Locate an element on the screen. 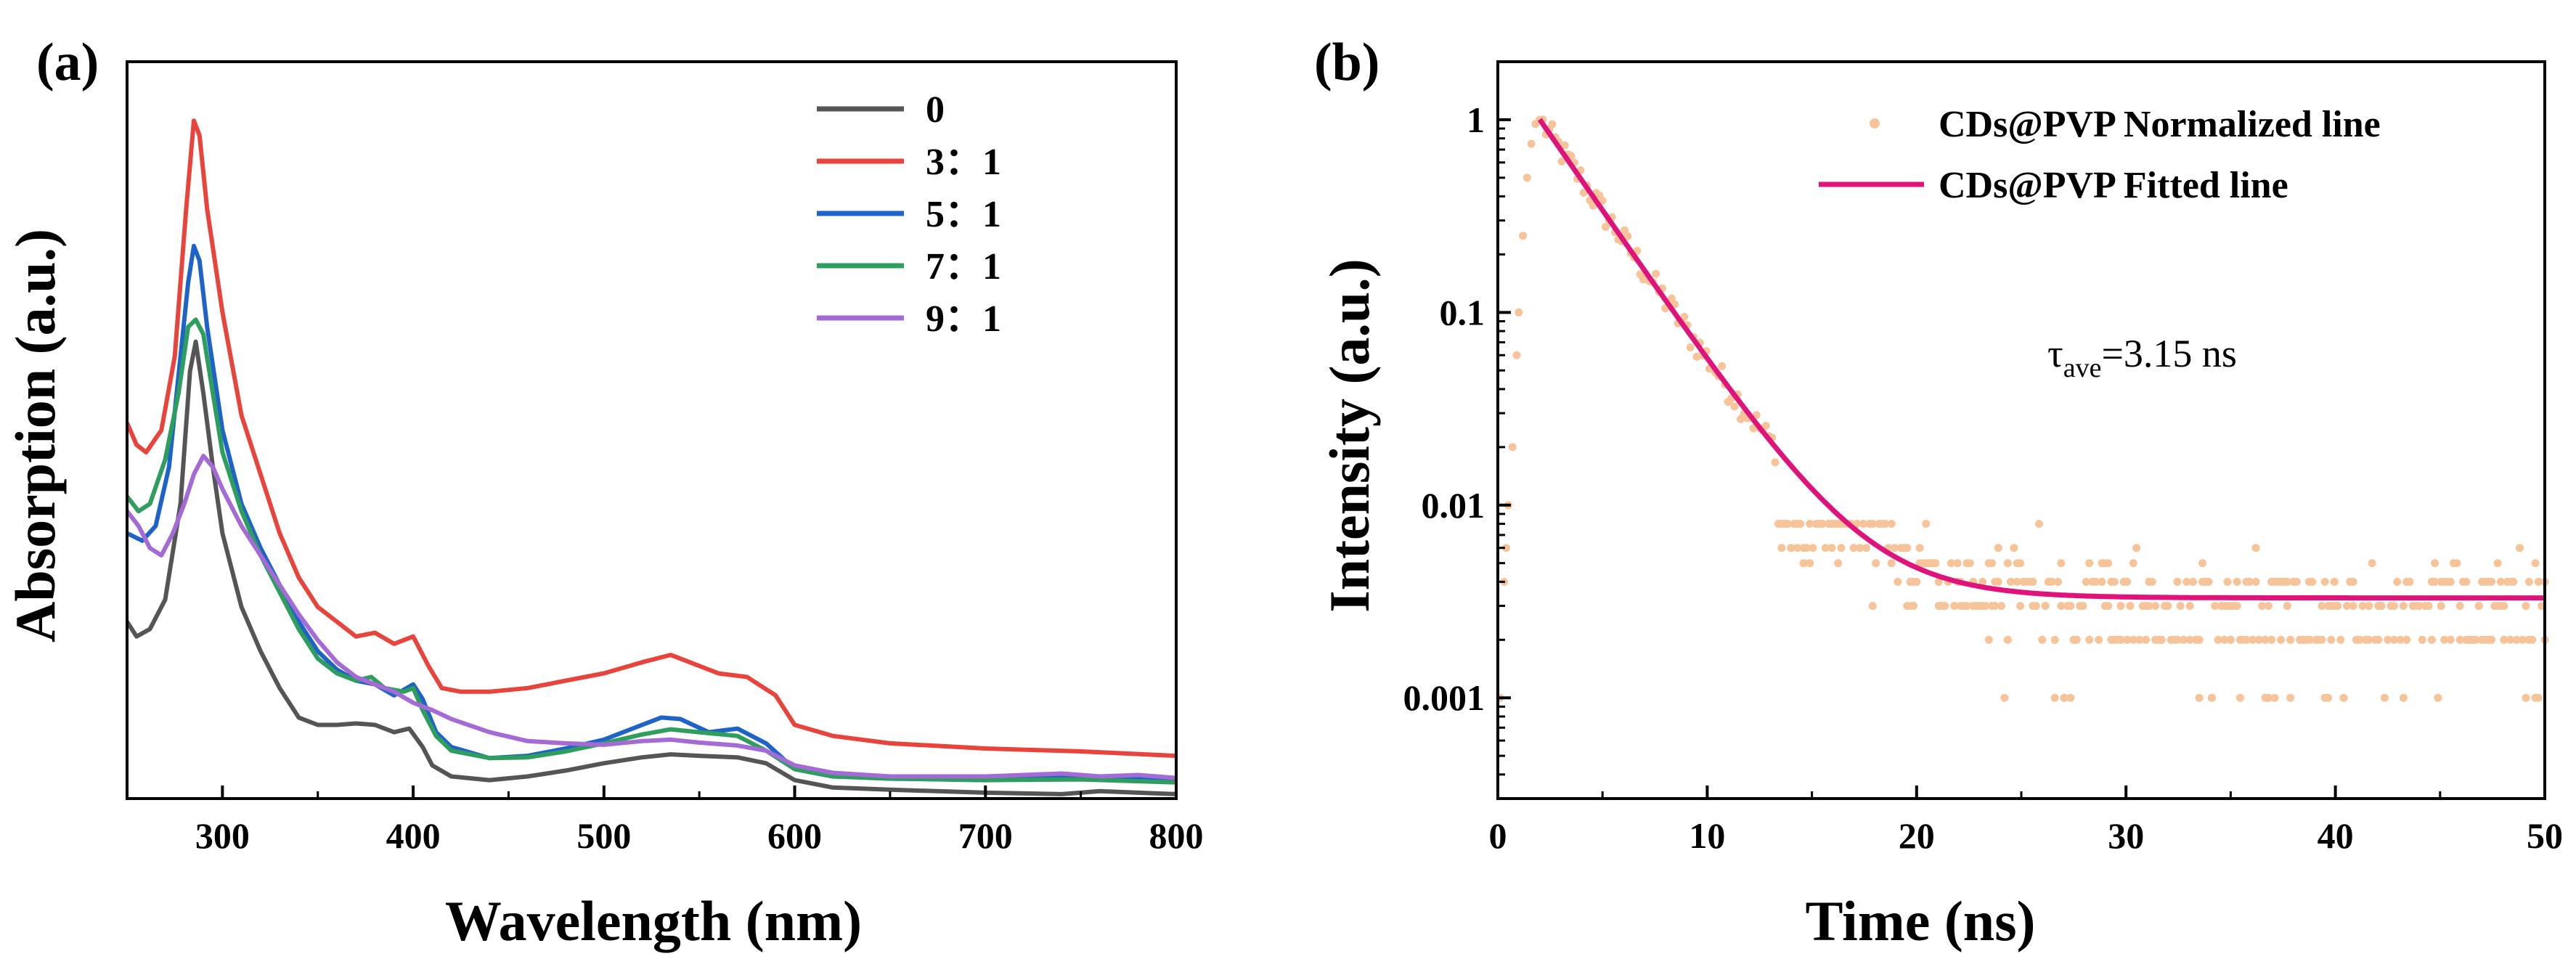 The image size is (2576, 967). panel-b-x-tick-label: 40 is located at coordinates (2336, 835).